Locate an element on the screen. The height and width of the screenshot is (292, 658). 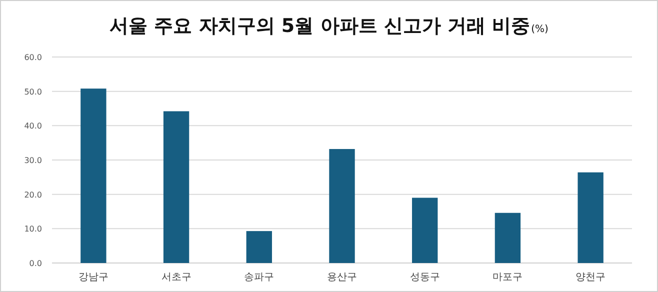
x-tick-label: 용산구 is located at coordinates (342, 277).